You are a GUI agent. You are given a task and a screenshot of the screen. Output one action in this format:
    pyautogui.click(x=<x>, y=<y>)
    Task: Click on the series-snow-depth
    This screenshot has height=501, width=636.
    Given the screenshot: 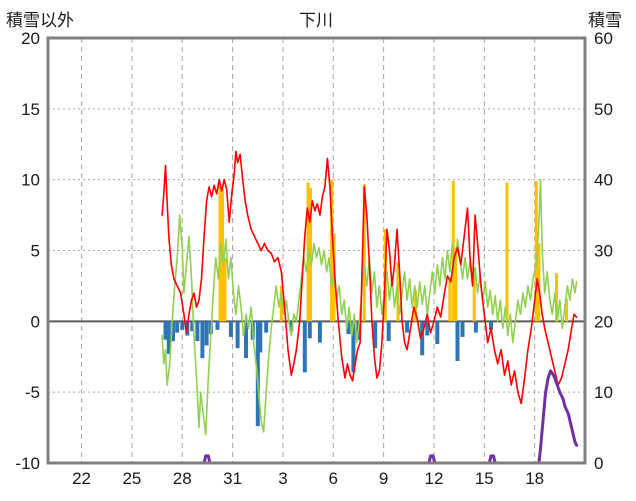 What is the action you would take?
    pyautogui.click(x=369, y=416)
    